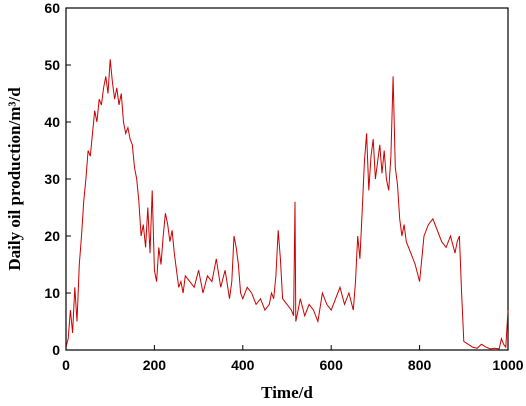 This screenshot has height=406, width=526. Describe the element at coordinates (293, 359) in the screenshot. I see `x-axis-ticks: 0 200 400 600 800 1000` at that location.